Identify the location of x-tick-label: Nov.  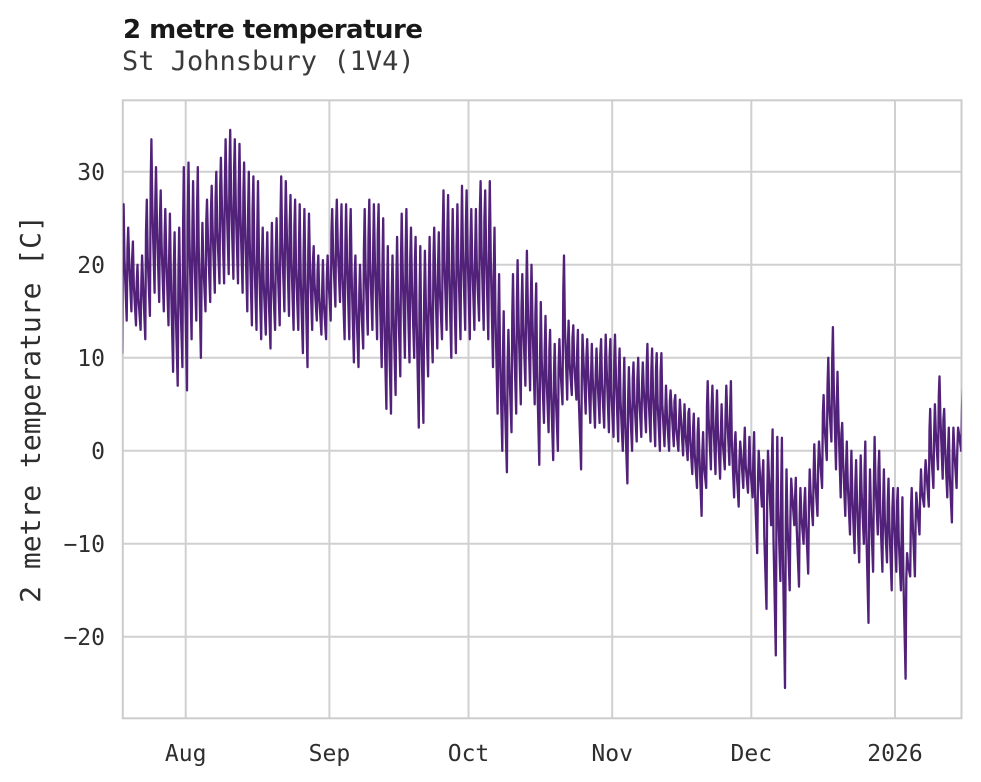
(612, 754).